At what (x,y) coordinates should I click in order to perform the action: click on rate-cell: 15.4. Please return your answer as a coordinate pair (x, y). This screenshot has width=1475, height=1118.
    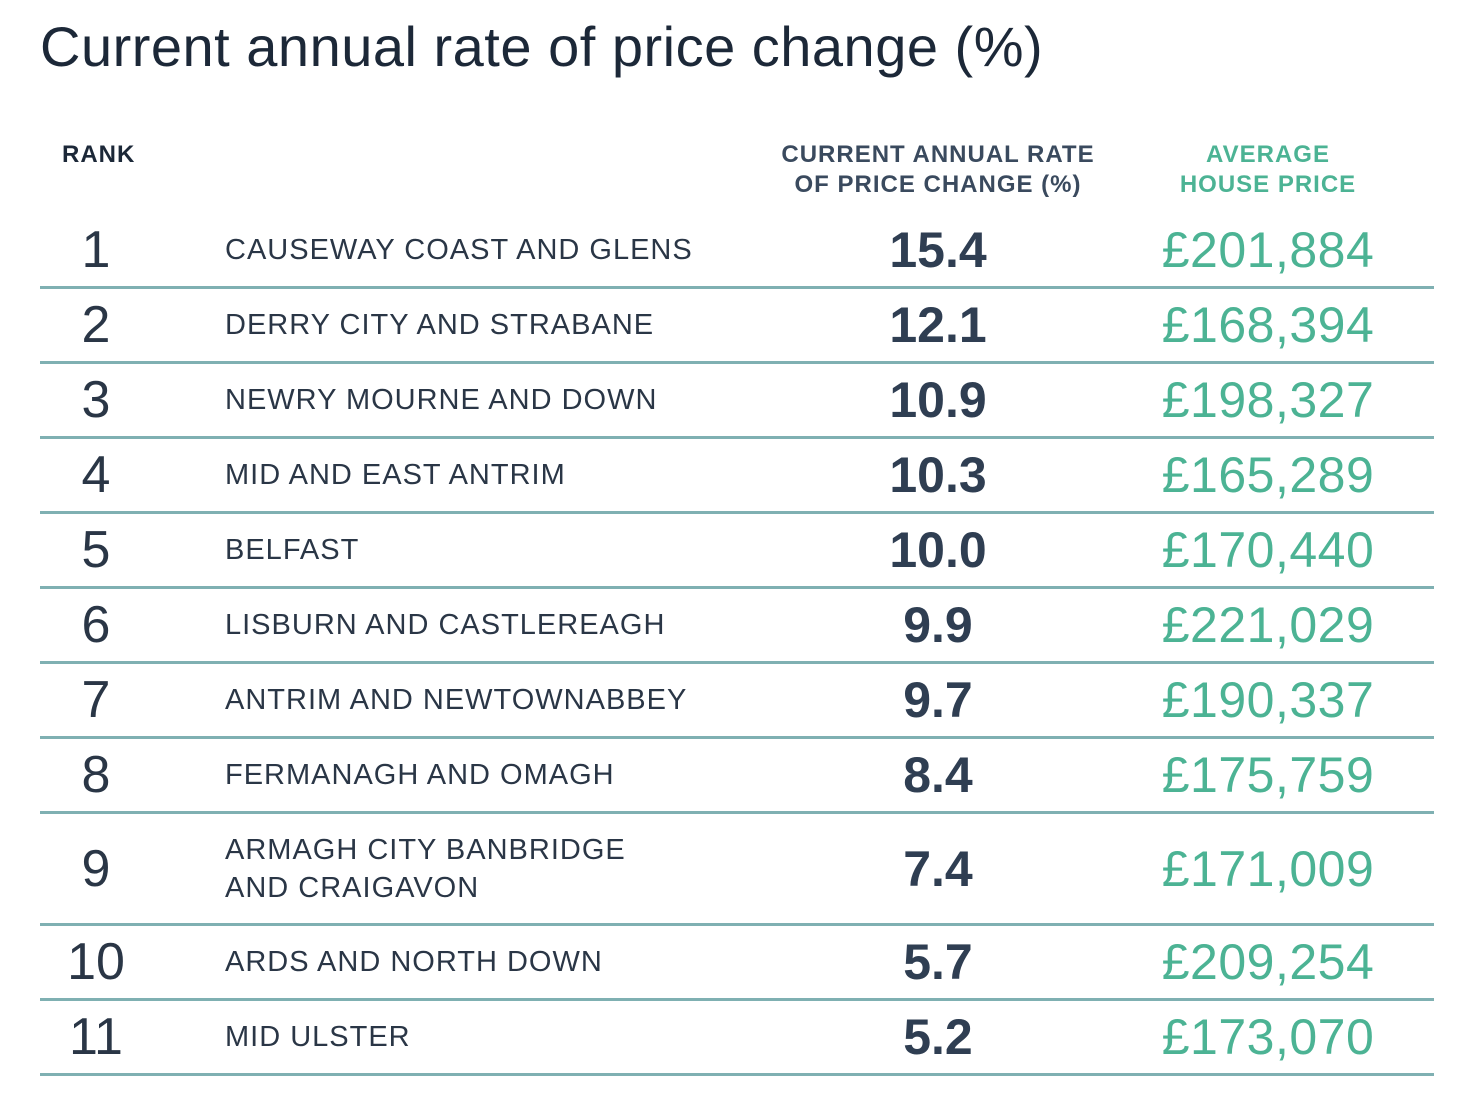
    Looking at the image, I should click on (938, 250).